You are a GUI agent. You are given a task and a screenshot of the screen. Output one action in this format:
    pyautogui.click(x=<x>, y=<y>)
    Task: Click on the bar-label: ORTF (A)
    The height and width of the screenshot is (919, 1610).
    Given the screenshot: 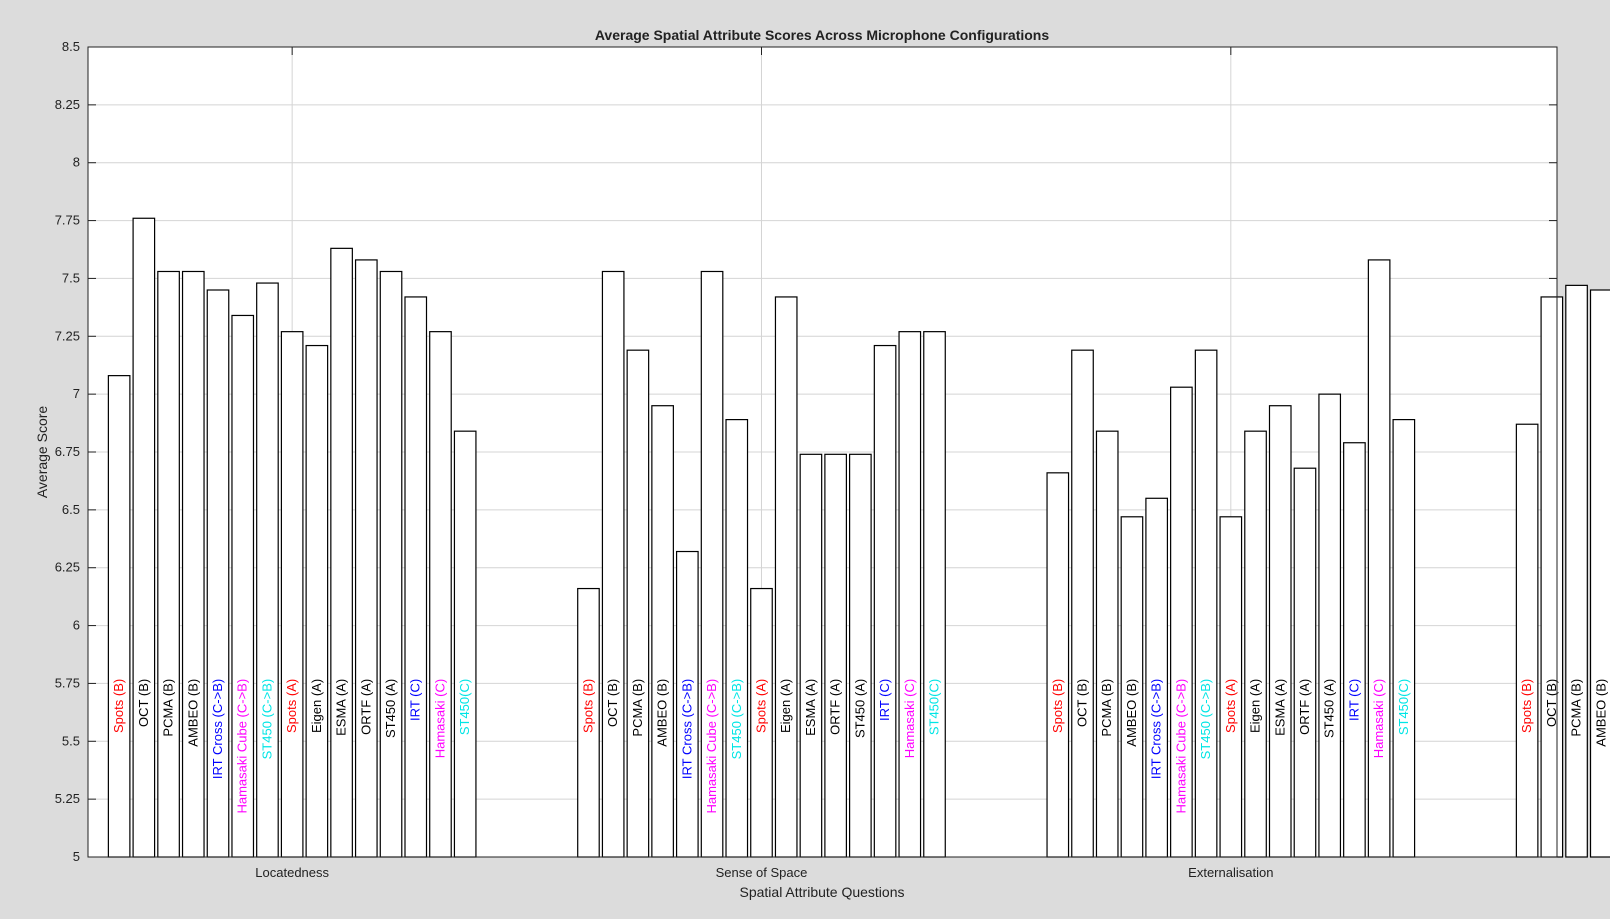 What is the action you would take?
    pyautogui.click(x=365, y=707)
    